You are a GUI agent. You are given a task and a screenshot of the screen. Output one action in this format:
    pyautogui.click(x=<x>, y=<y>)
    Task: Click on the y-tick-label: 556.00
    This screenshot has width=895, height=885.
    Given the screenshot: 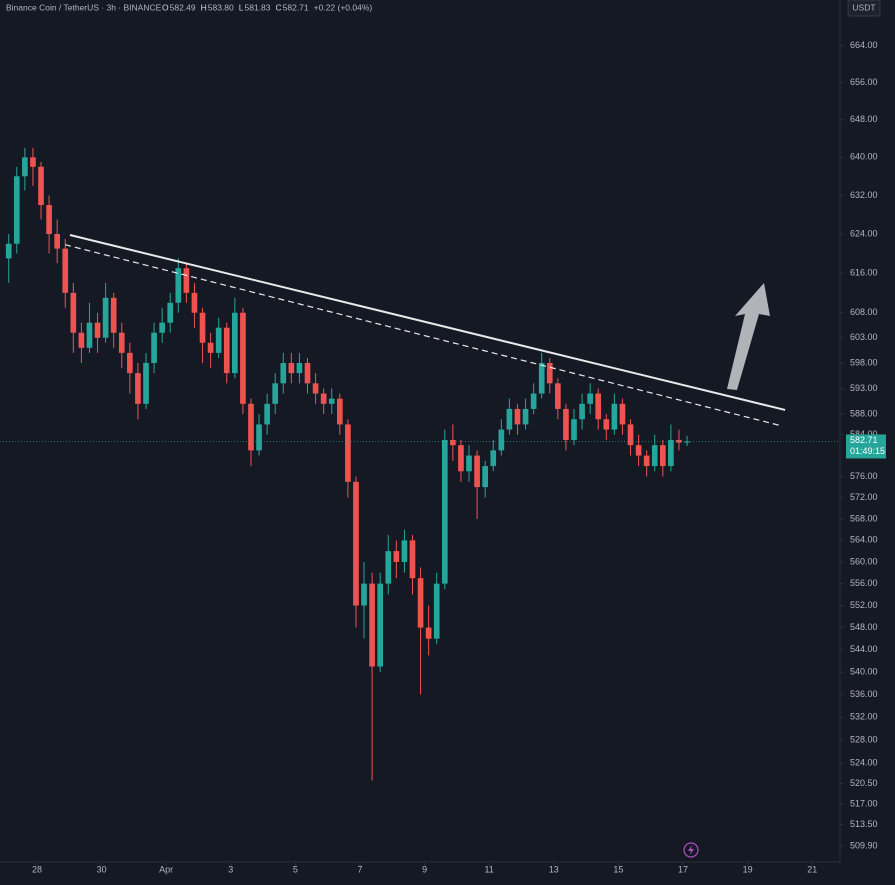 What is the action you would take?
    pyautogui.click(x=864, y=583)
    